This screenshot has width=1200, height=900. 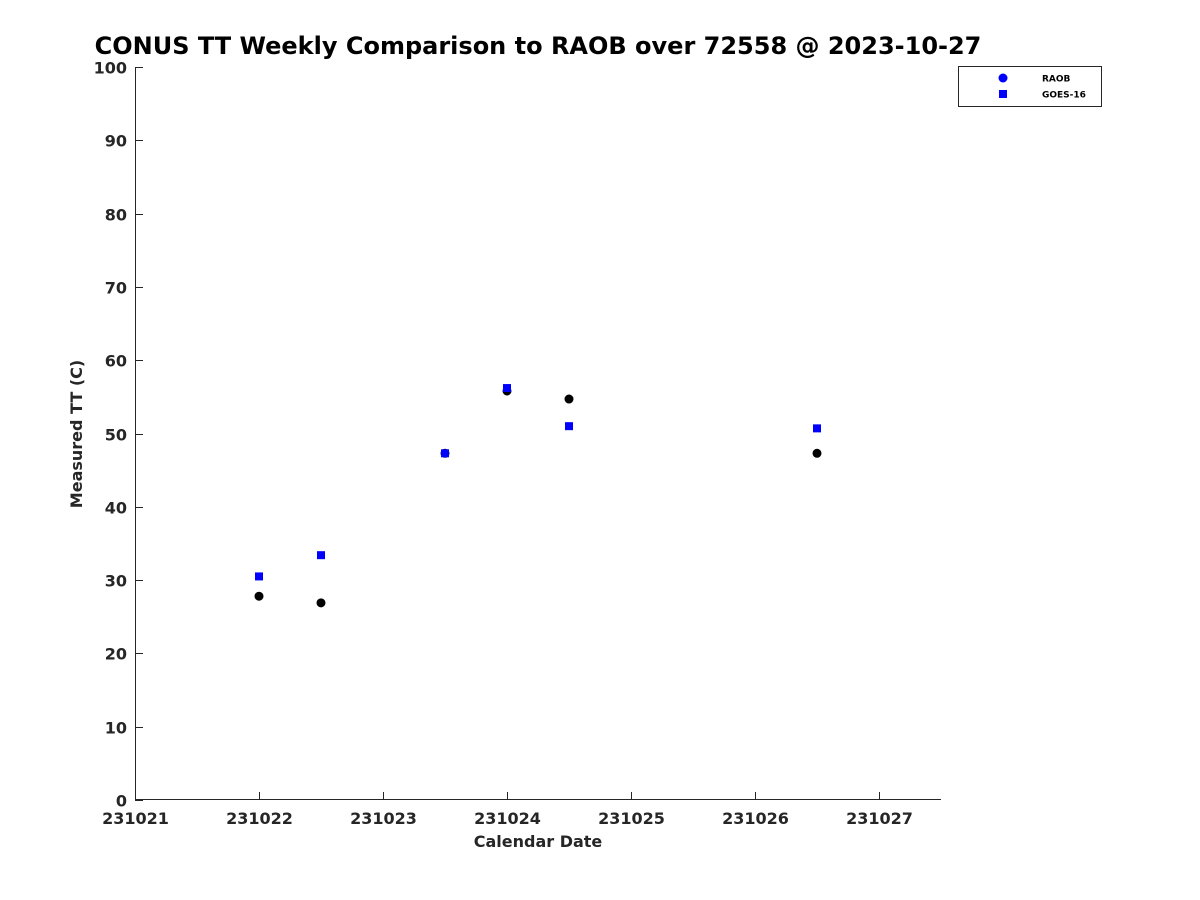 What do you see at coordinates (116, 361) in the screenshot?
I see `y-tick-label: 60` at bounding box center [116, 361].